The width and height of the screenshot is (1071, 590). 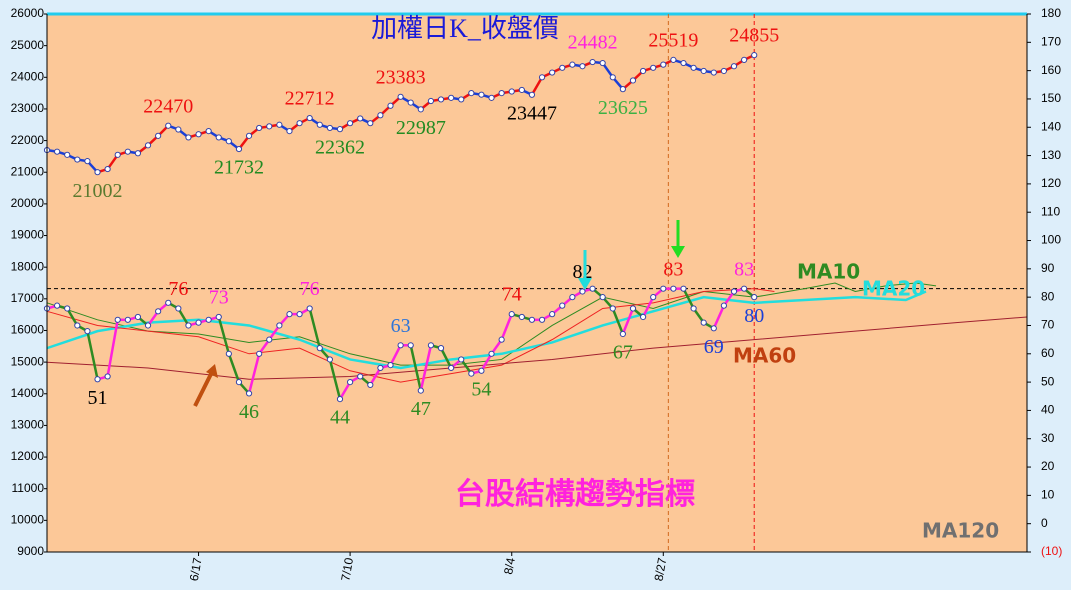 What do you see at coordinates (1051, 70) in the screenshot?
I see `y2-tick-label: 160` at bounding box center [1051, 70].